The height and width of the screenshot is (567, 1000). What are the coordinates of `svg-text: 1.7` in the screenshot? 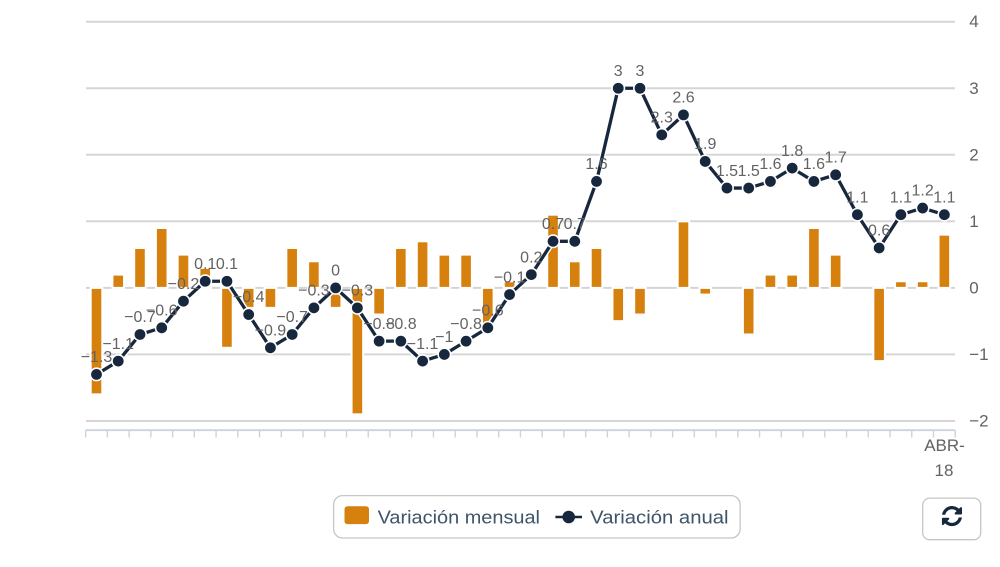 It's located at (836, 157).